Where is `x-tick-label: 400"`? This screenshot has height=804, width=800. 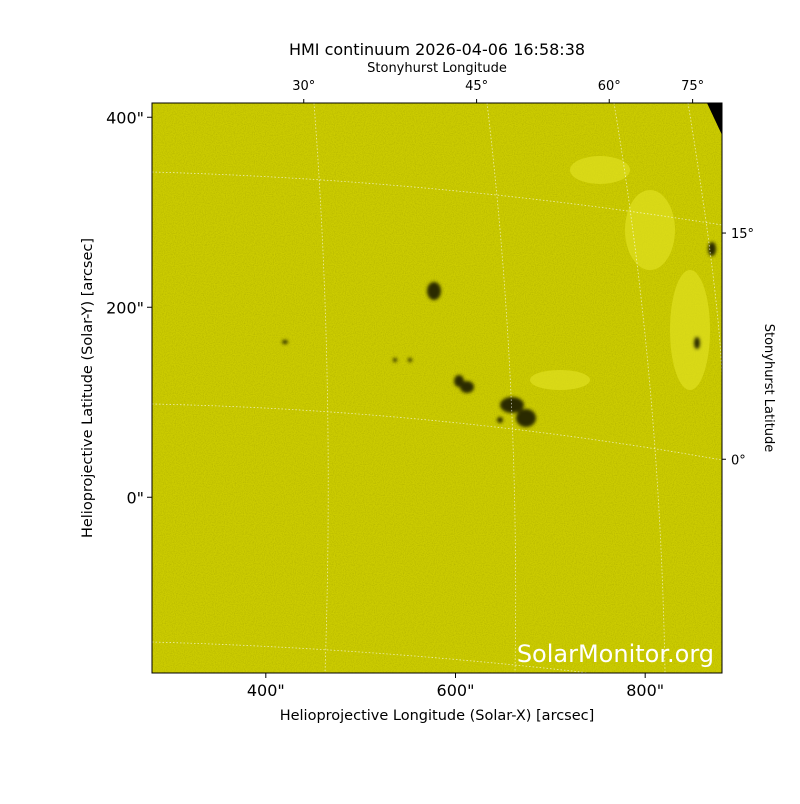 x-tick-label: 400" is located at coordinates (266, 690).